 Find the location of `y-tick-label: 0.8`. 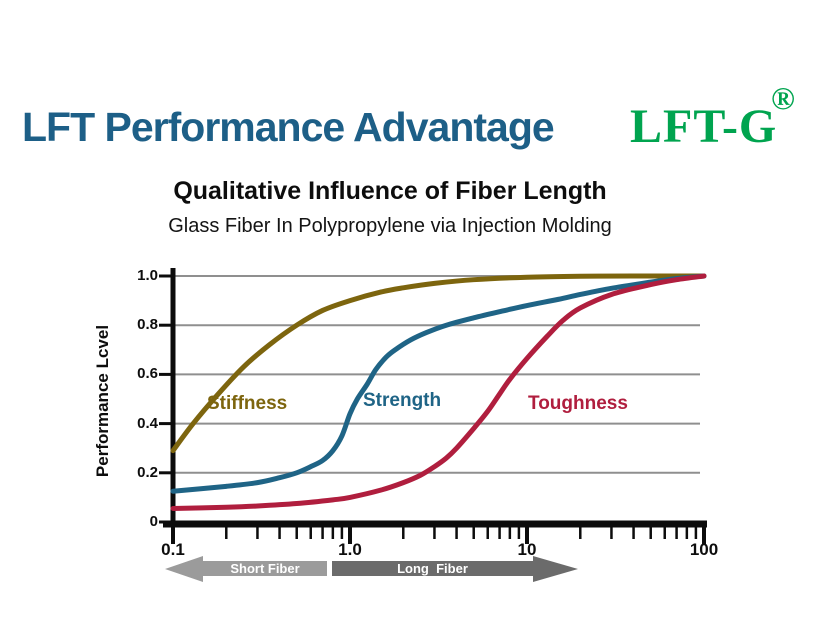

y-tick-label: 0.8 is located at coordinates (147, 325).